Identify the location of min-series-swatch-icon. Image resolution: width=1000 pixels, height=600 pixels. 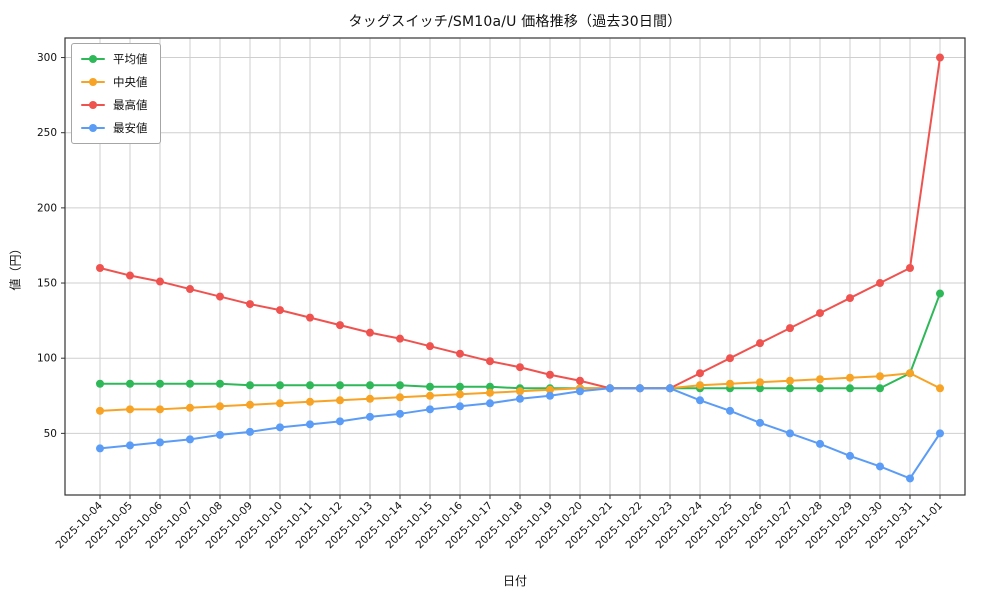
(93, 128).